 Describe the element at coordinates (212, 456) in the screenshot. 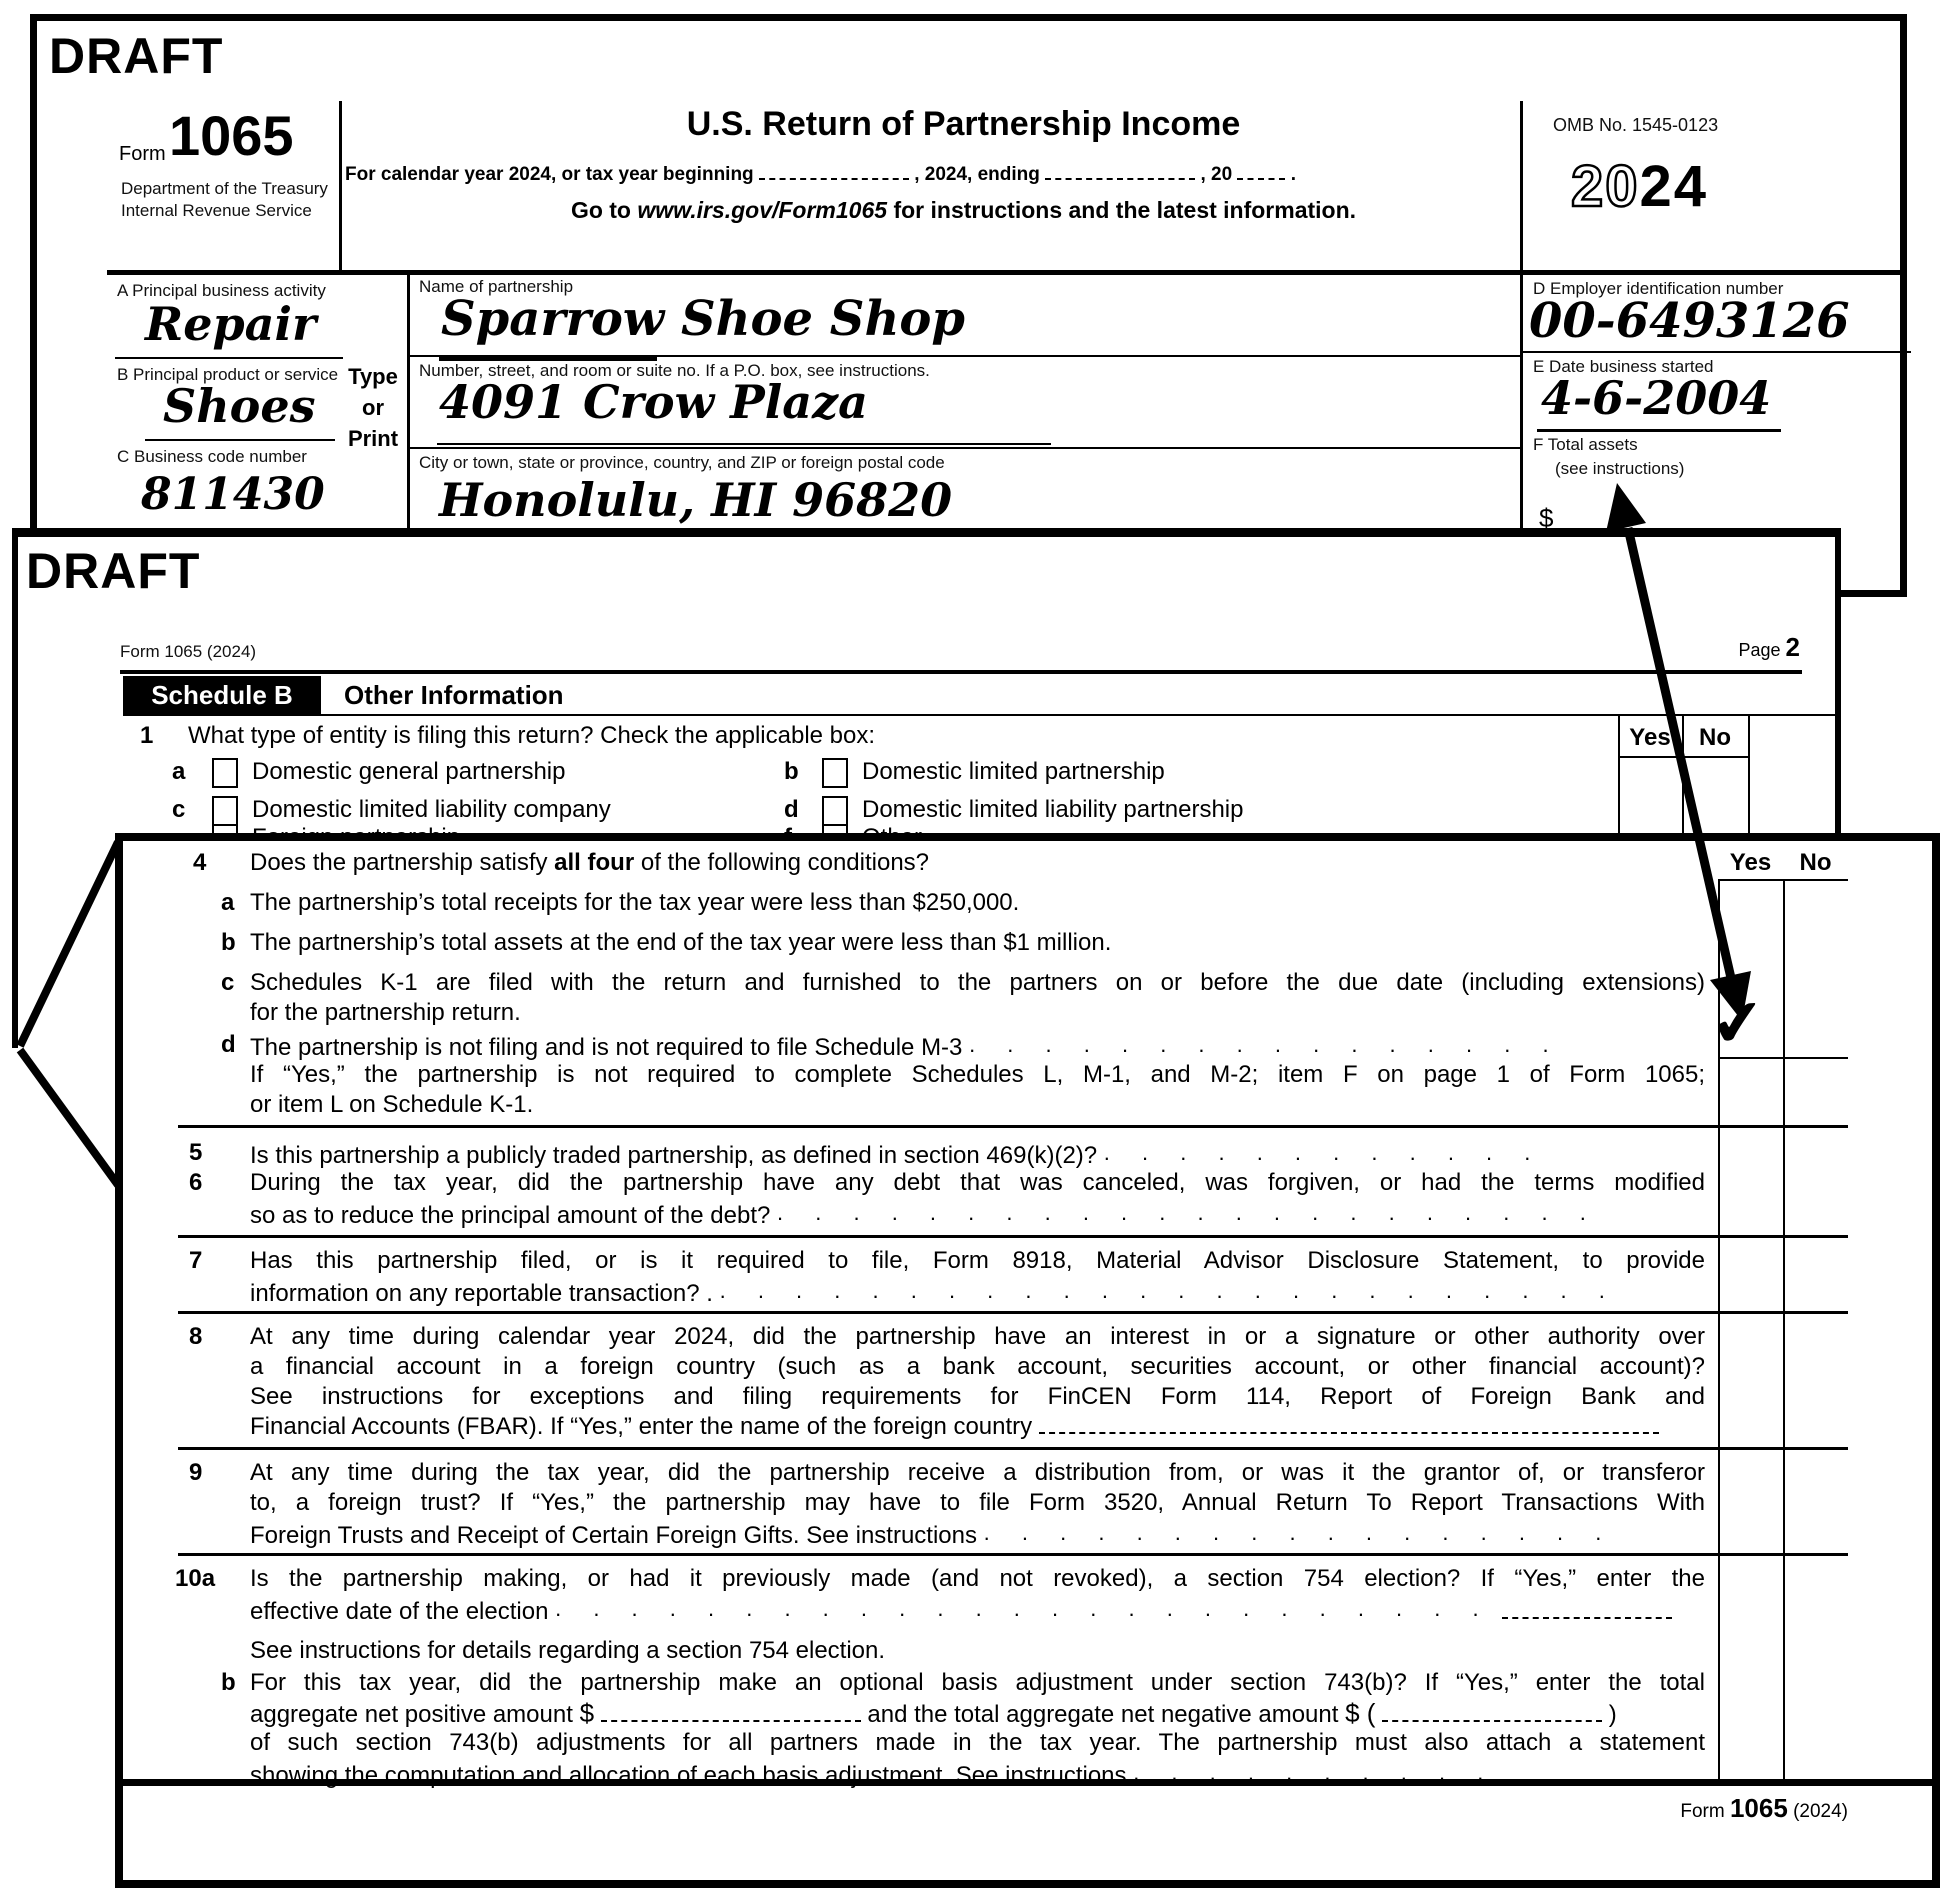

I see `field-c-label: C Business code number` at that location.